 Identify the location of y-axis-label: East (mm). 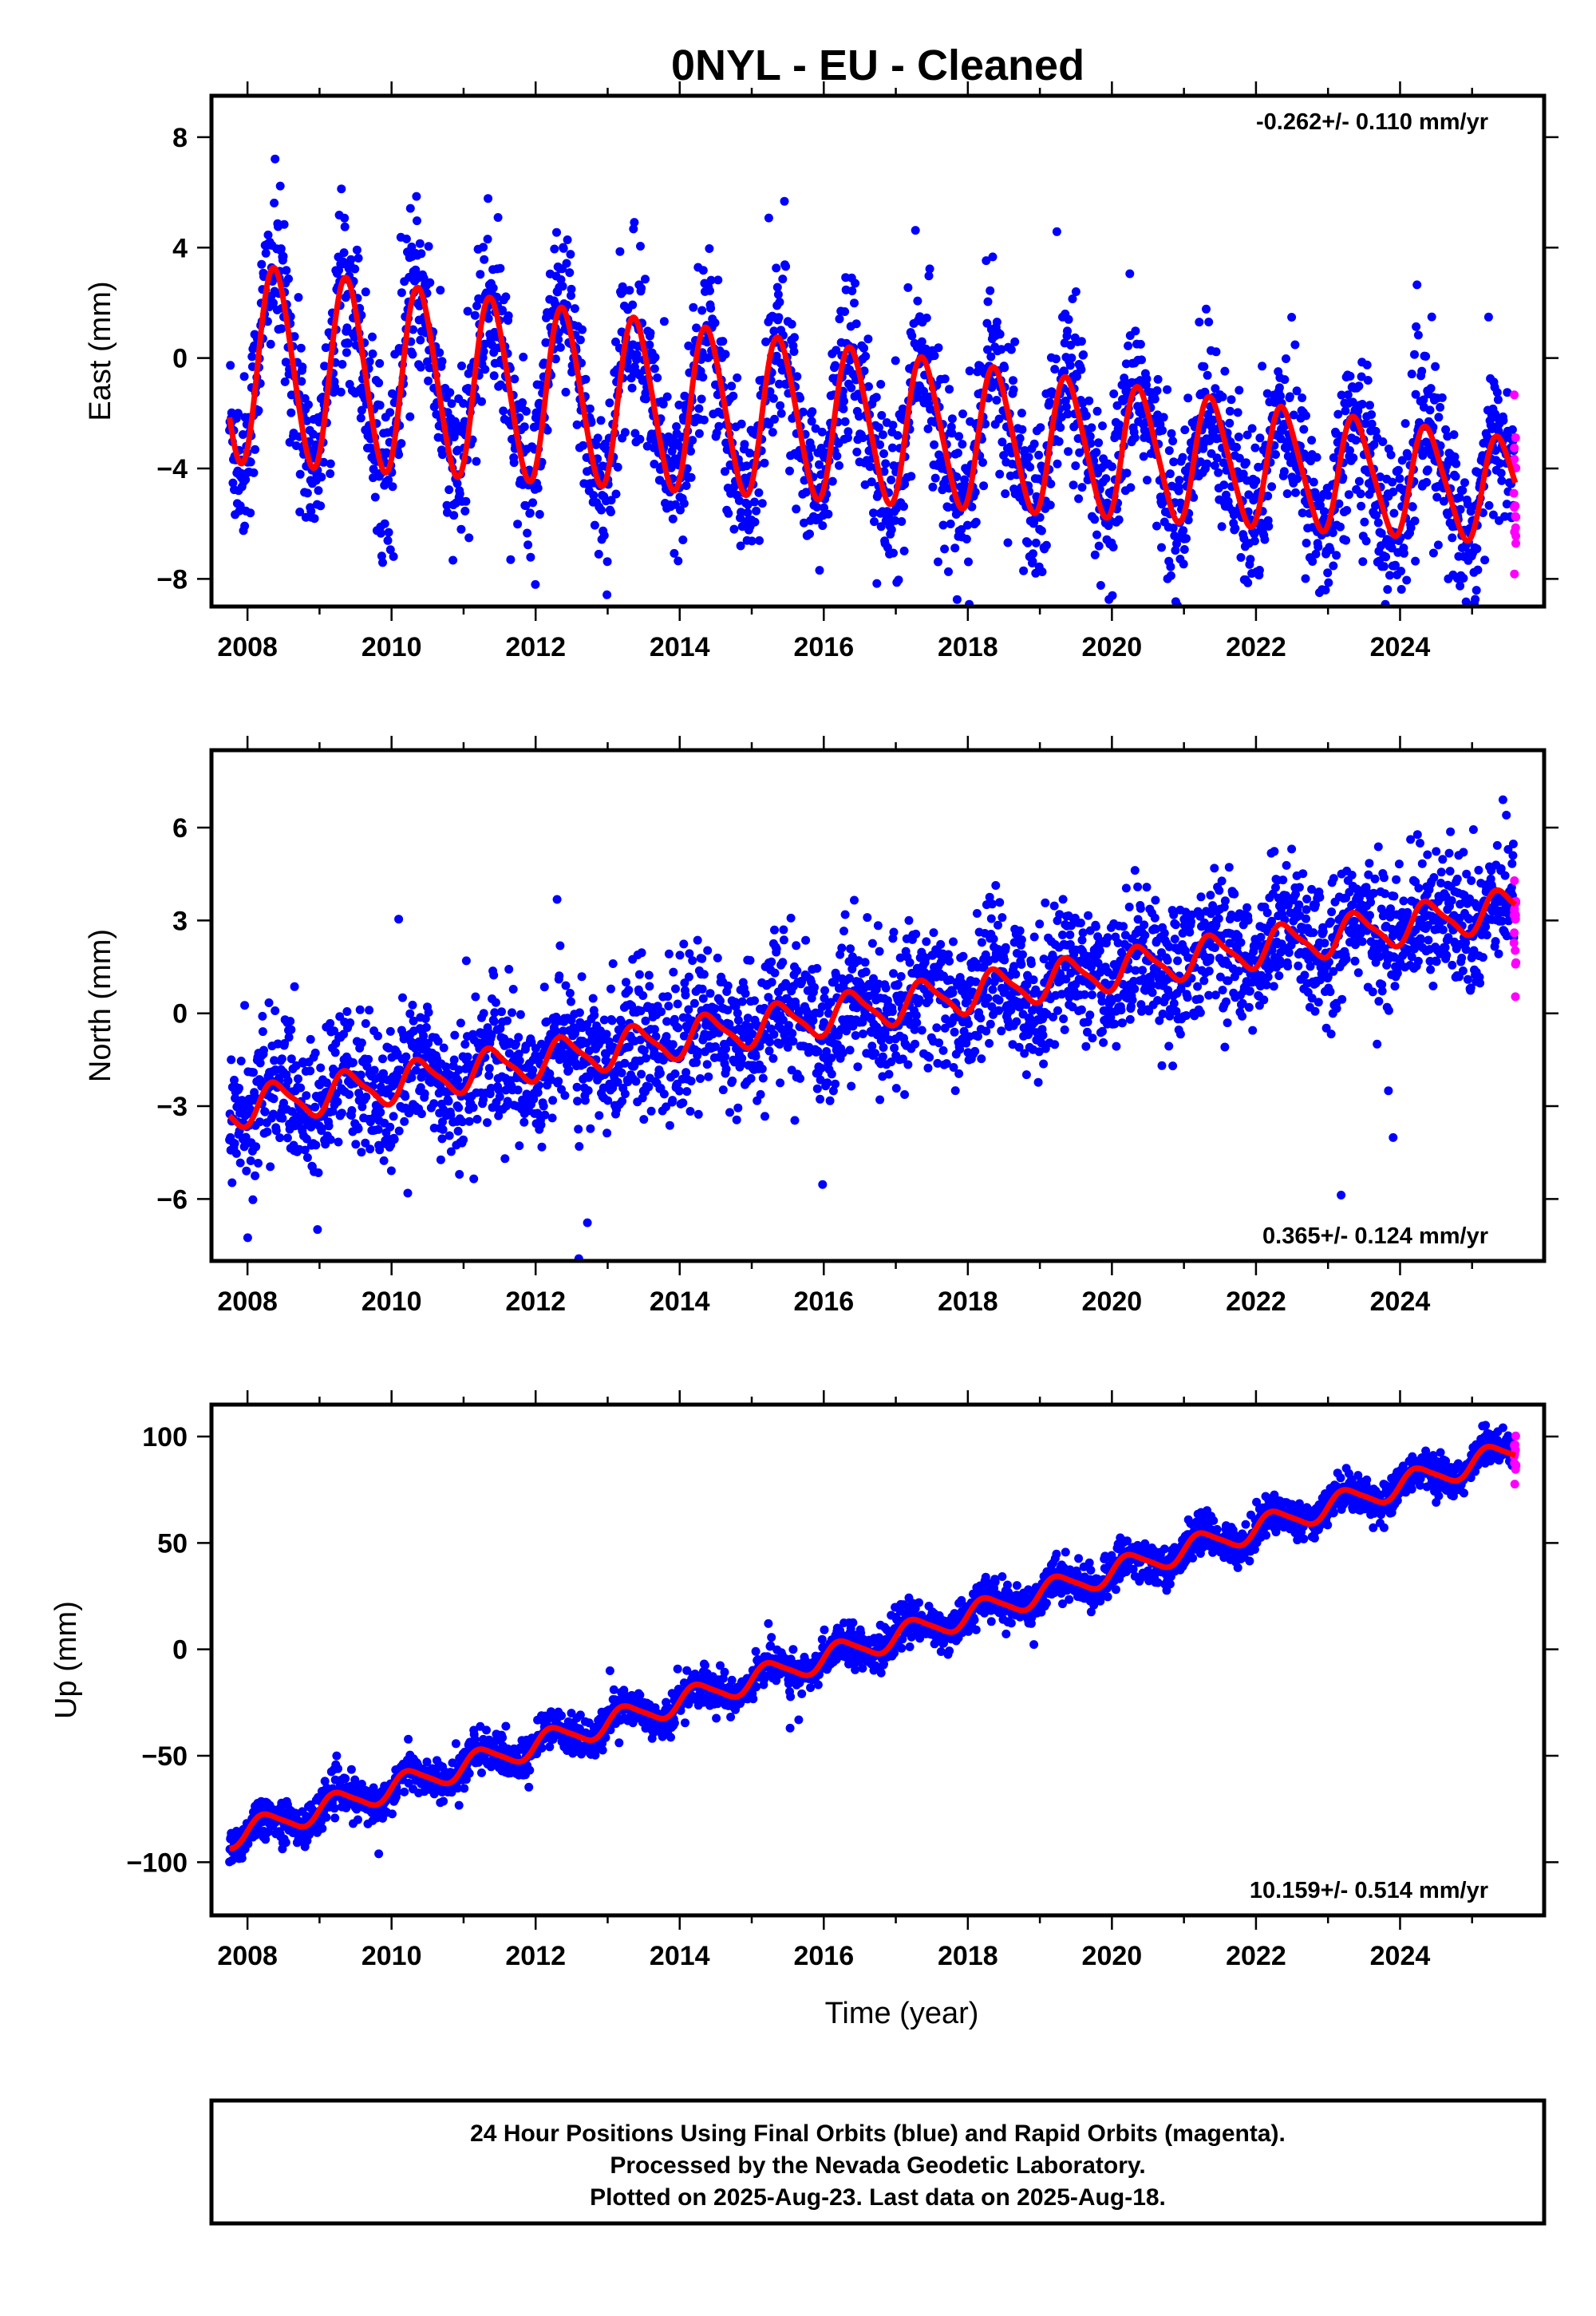
(100, 351).